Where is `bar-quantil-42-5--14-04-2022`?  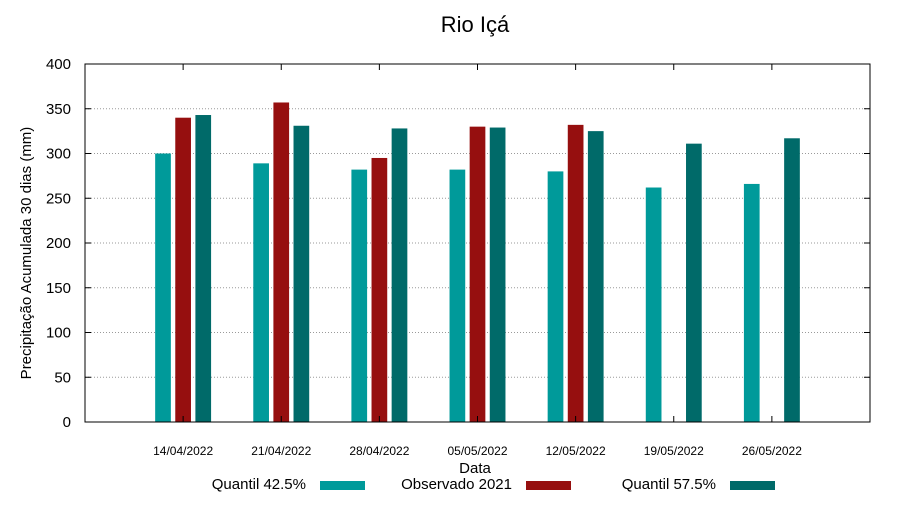 bar-quantil-42-5--14-04-2022 is located at coordinates (163, 287).